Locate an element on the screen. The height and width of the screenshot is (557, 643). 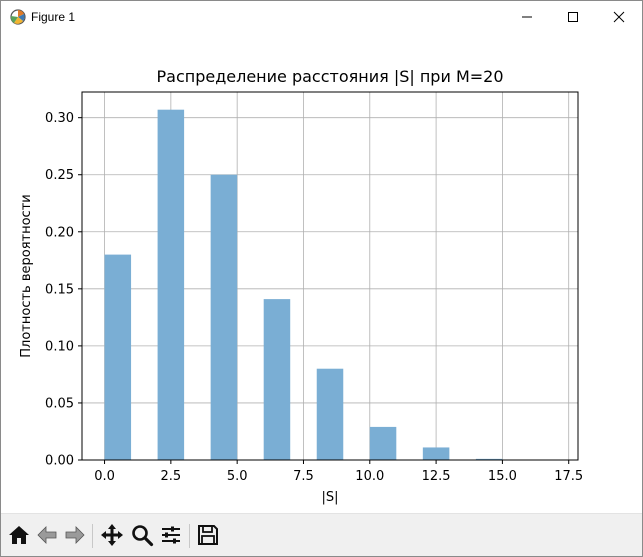
configure-subplots-icon is located at coordinates (171, 535).